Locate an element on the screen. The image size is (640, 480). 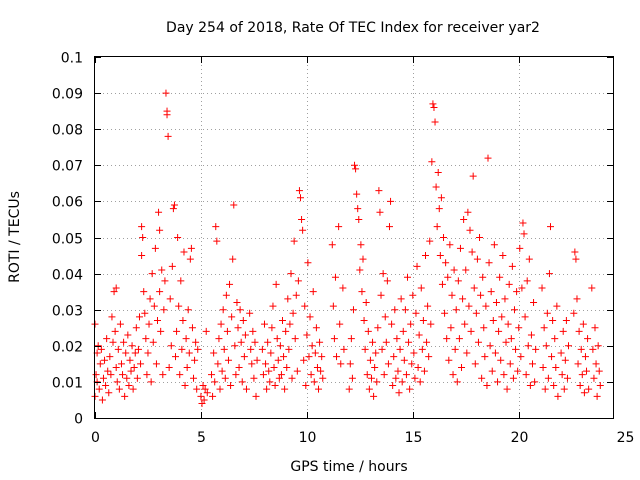
x-axis-label: GPS time / hours is located at coordinates (348, 467).